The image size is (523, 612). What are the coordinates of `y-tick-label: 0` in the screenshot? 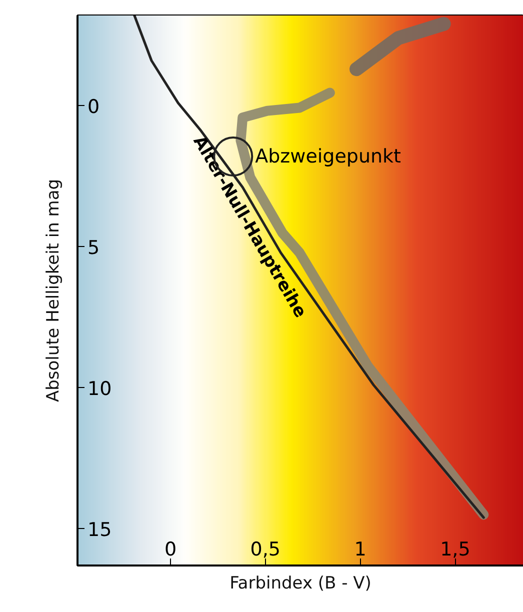 It's located at (94, 107).